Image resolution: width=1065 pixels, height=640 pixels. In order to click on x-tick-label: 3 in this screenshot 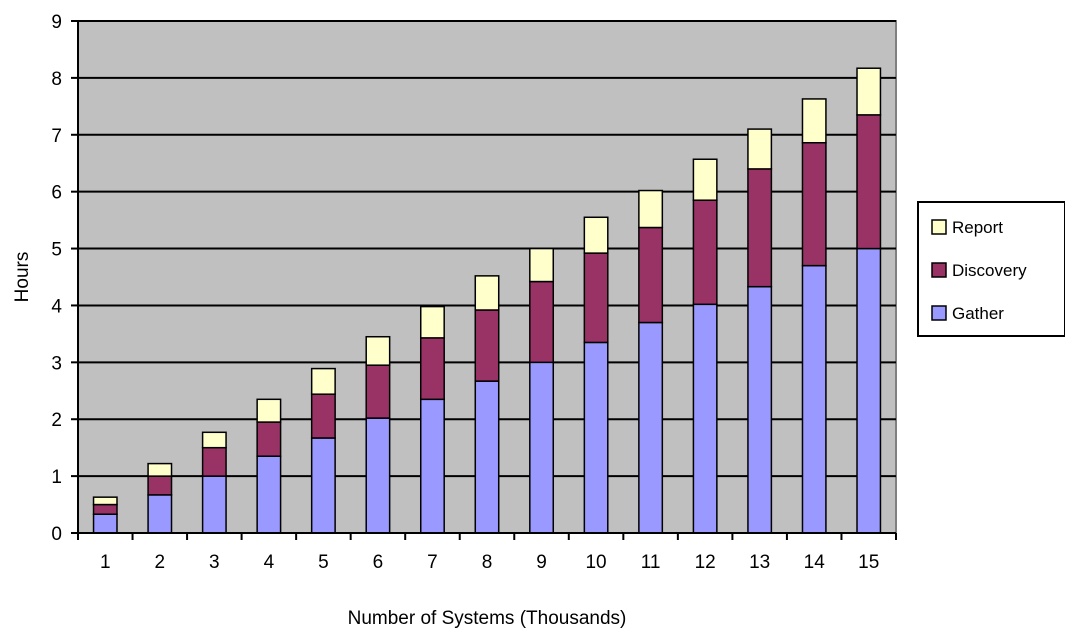, I will do `click(214, 562)`.